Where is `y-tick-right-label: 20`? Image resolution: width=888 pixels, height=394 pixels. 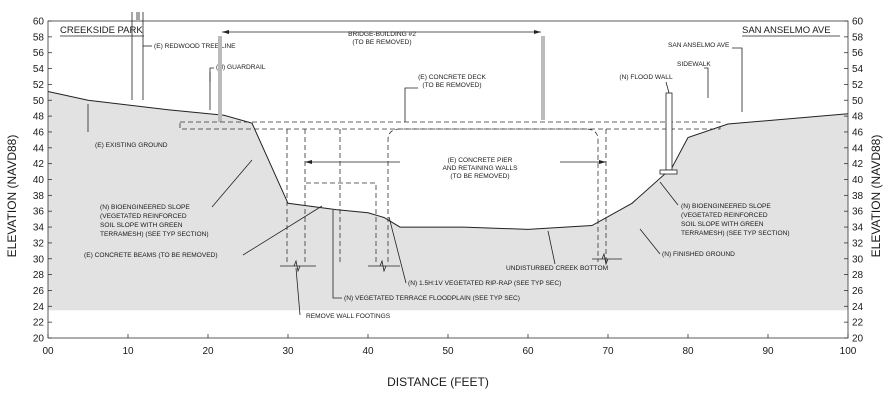 y-tick-right-label: 20 is located at coordinates (858, 339).